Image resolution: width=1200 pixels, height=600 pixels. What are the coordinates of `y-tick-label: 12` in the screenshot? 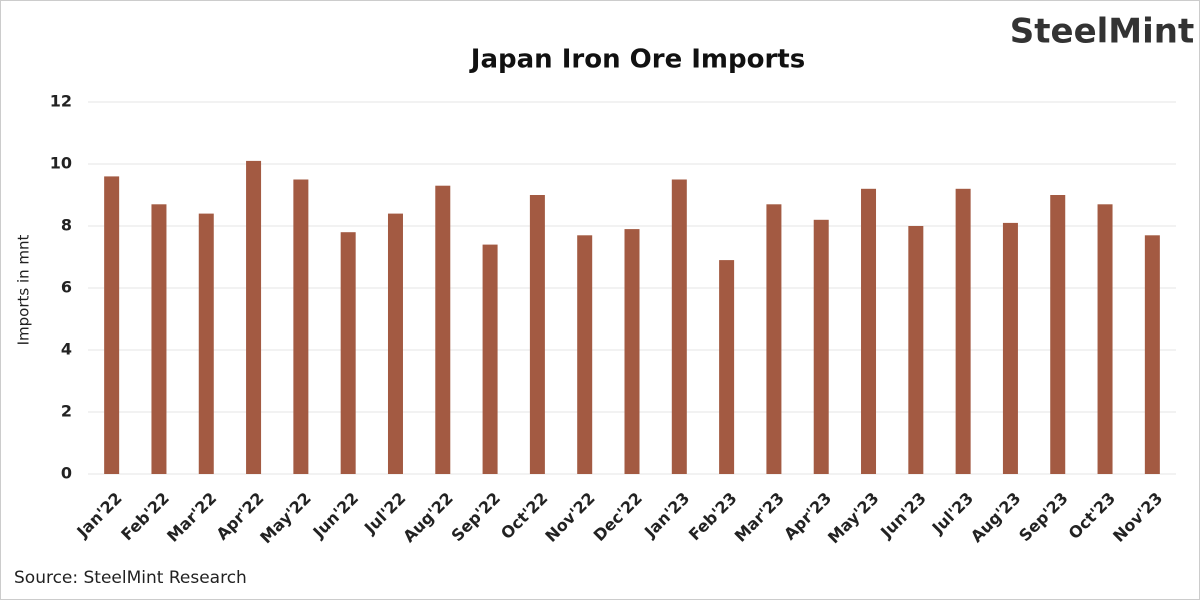 It's located at (61, 101).